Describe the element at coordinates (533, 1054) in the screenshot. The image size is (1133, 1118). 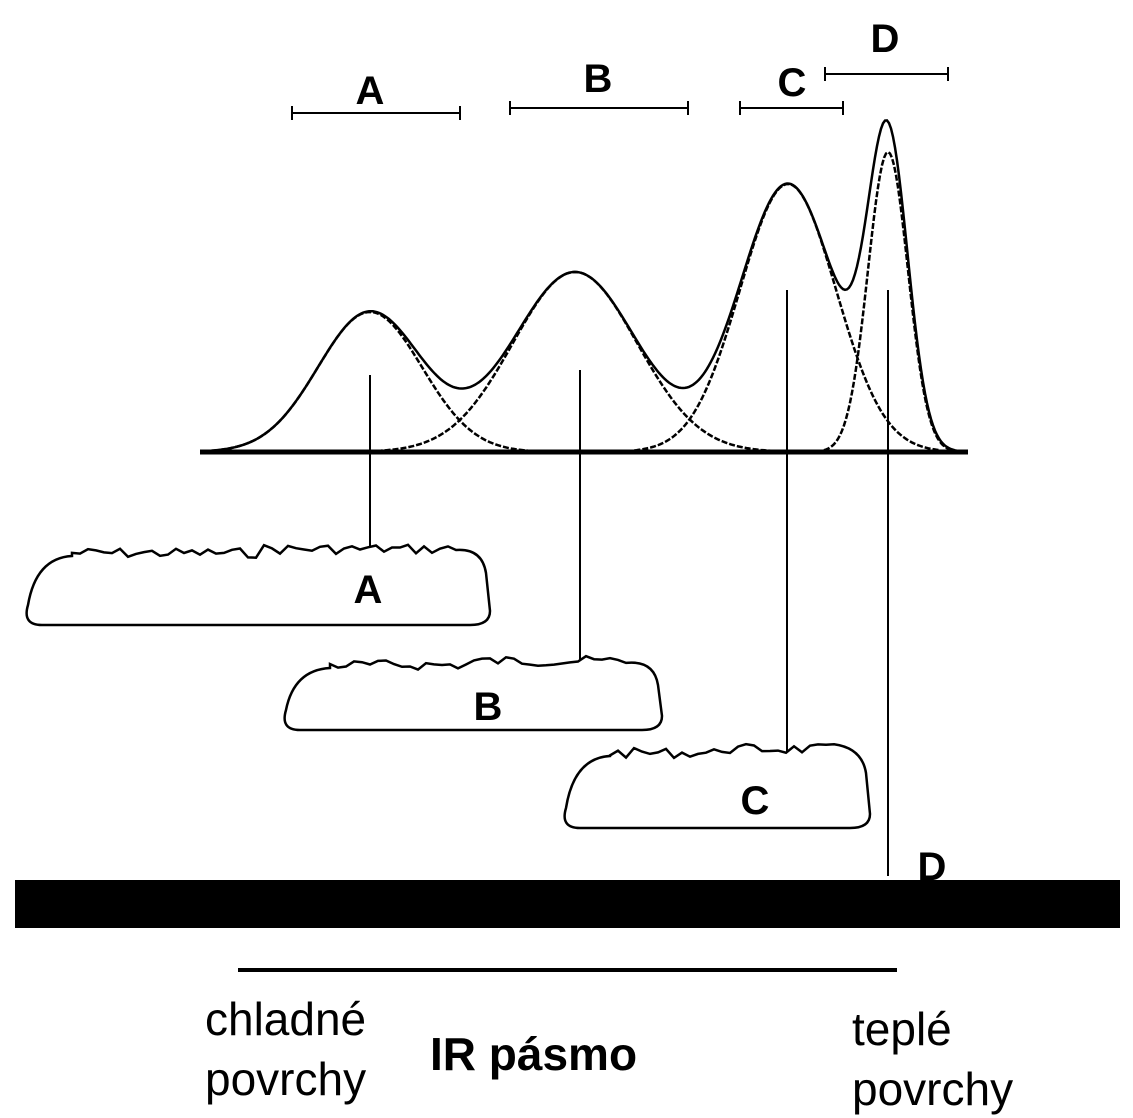
I see `band-label: IR pásmo` at that location.